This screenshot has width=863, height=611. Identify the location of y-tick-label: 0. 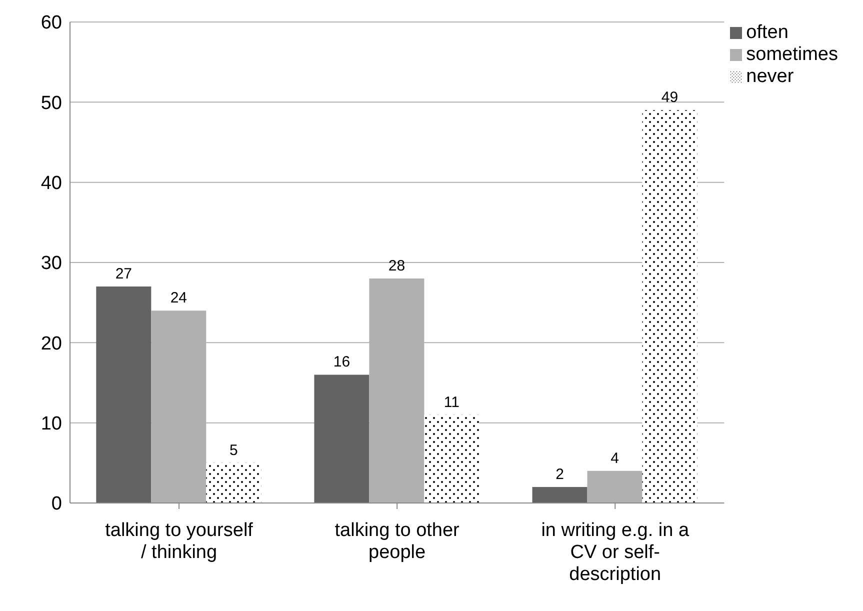
(56, 504).